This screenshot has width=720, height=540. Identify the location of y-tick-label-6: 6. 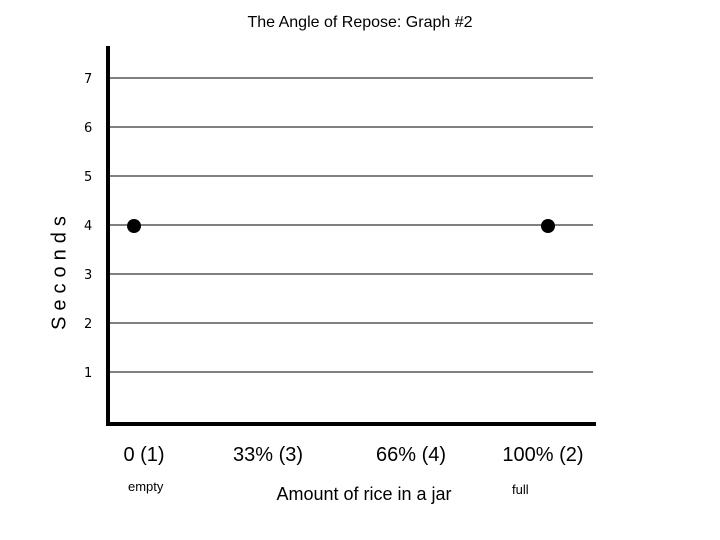
(88, 128).